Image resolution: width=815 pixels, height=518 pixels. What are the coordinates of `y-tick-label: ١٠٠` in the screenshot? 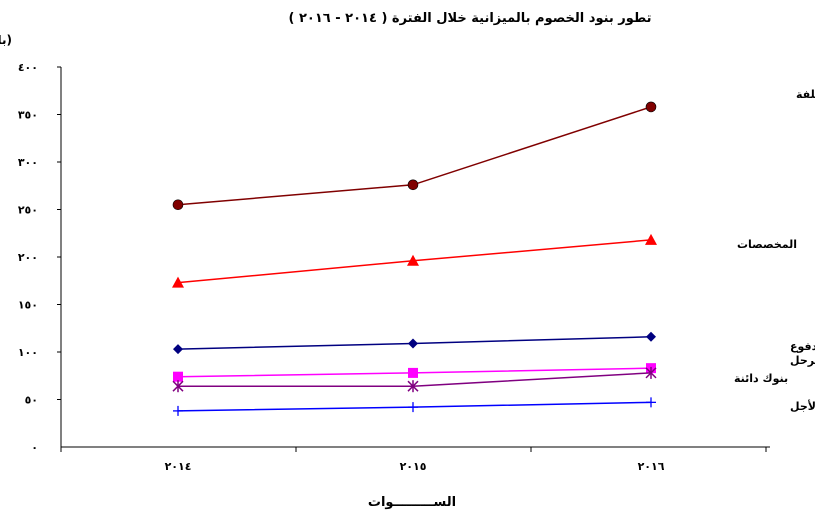 It's located at (28, 352).